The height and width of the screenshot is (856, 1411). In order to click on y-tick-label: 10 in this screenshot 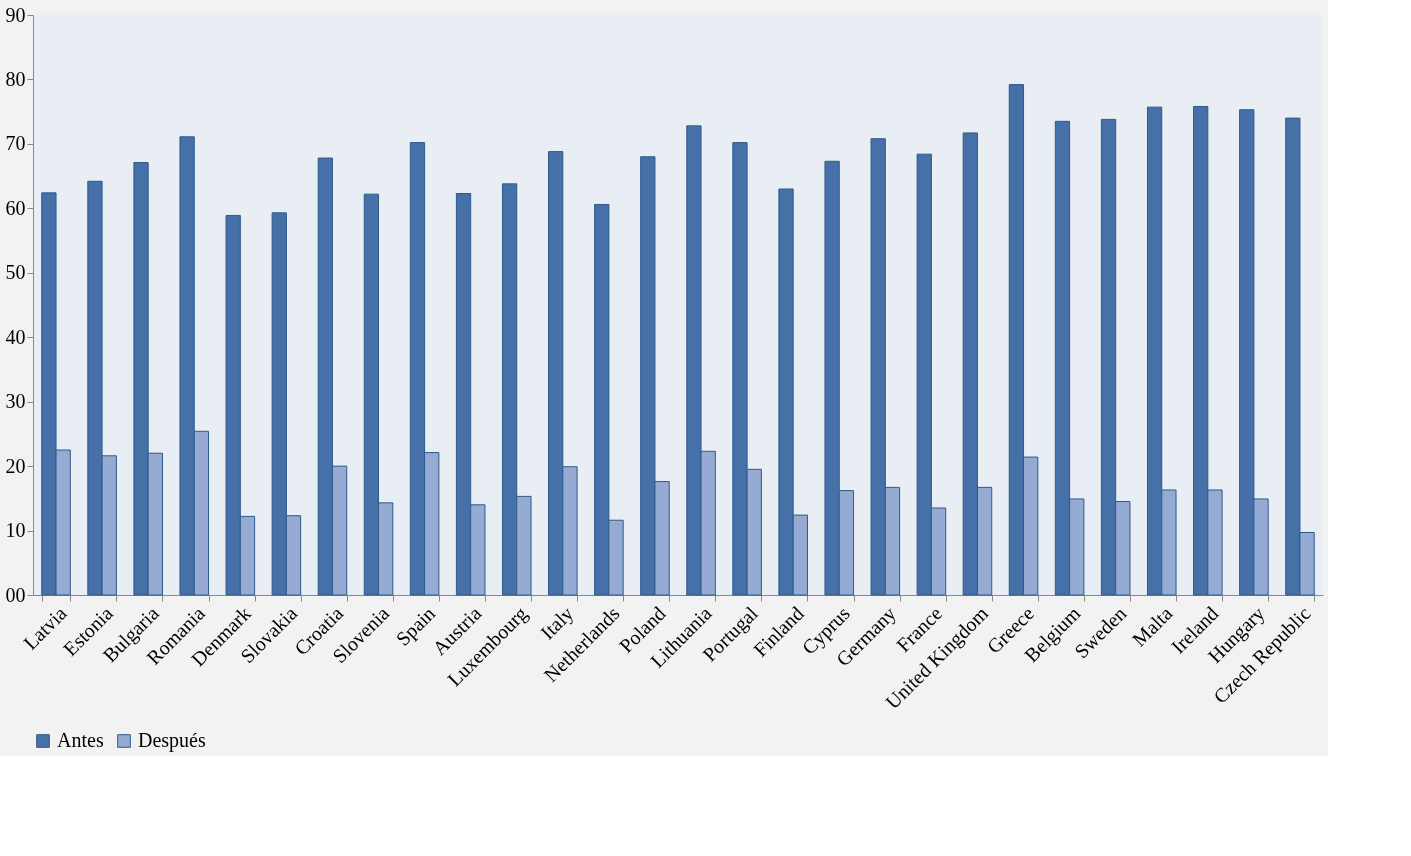, I will do `click(15, 530)`.